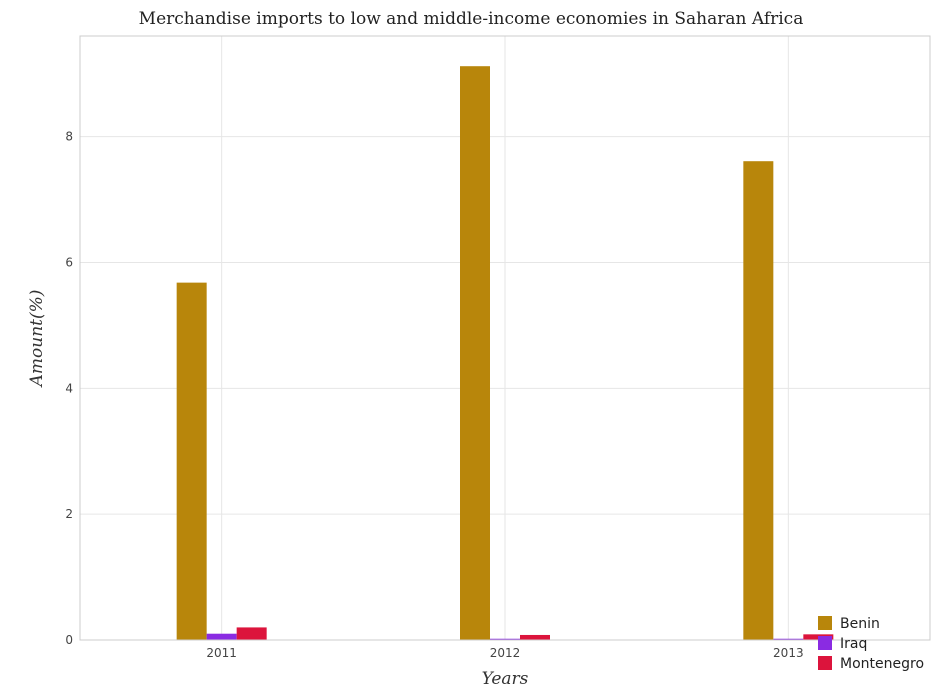  Describe the element at coordinates (758, 400) in the screenshot. I see `bar-benin-2013` at that location.